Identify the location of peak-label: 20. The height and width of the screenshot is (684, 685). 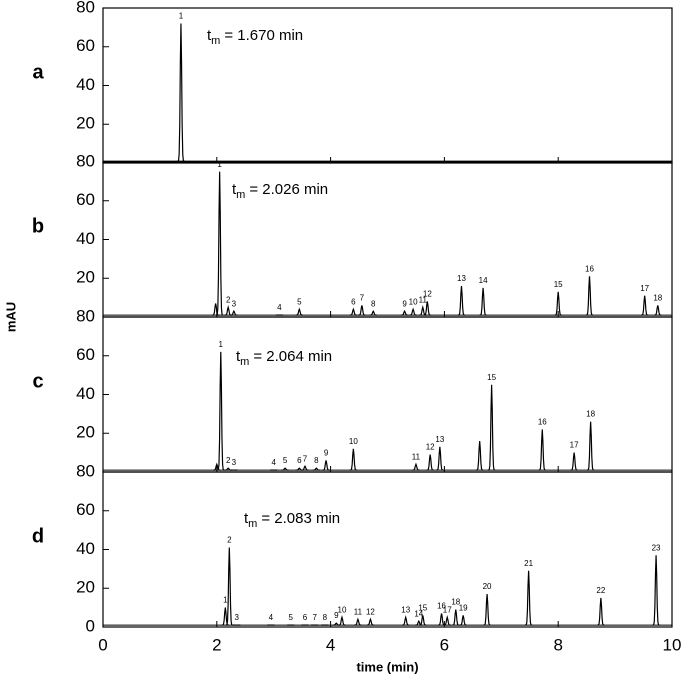
(487, 586).